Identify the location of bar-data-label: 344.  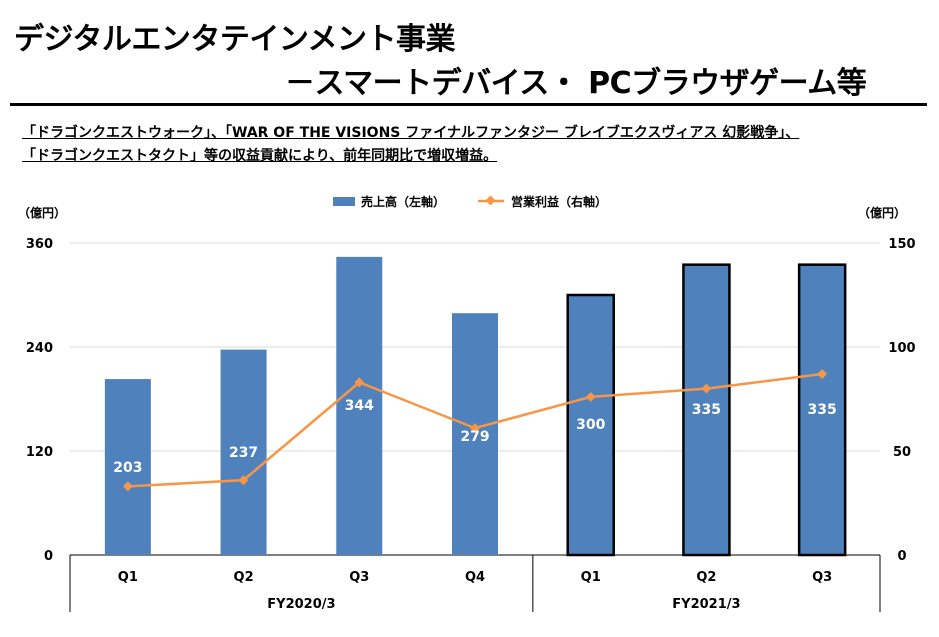
(359, 406).